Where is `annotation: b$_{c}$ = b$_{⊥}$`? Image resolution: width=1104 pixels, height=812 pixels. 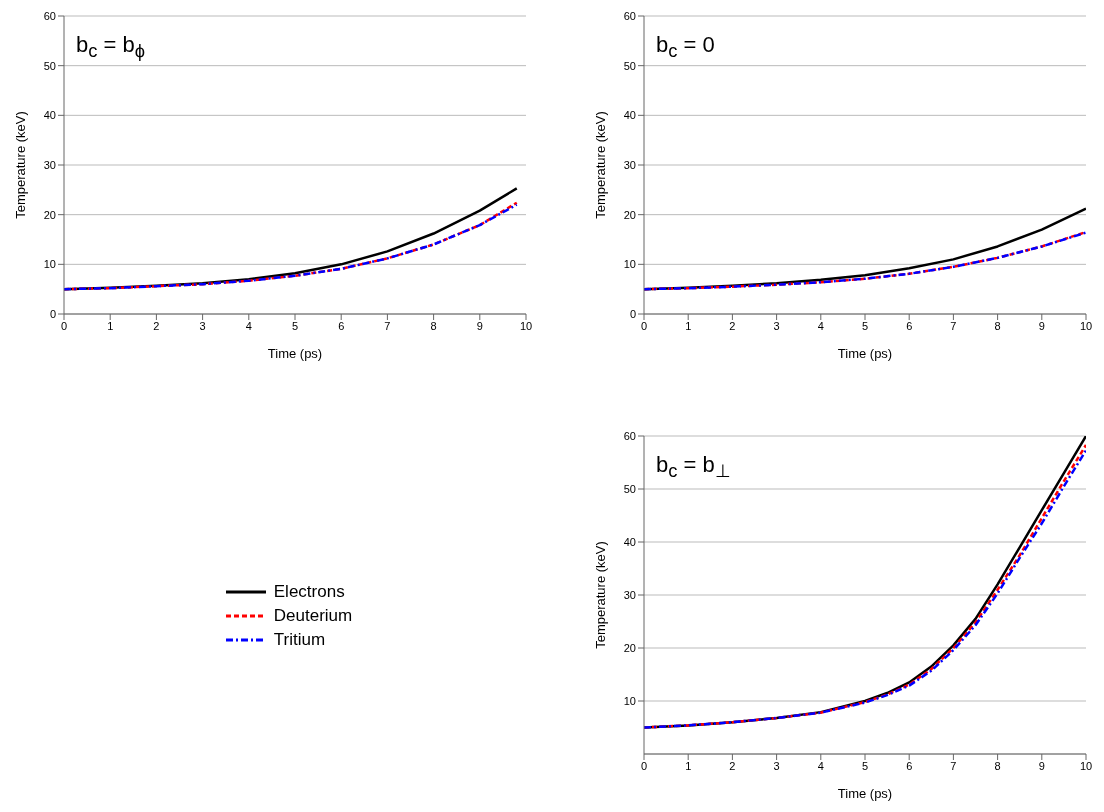 annotation: b$_{c}$ = b$_{⊥}$ is located at coordinates (693, 467).